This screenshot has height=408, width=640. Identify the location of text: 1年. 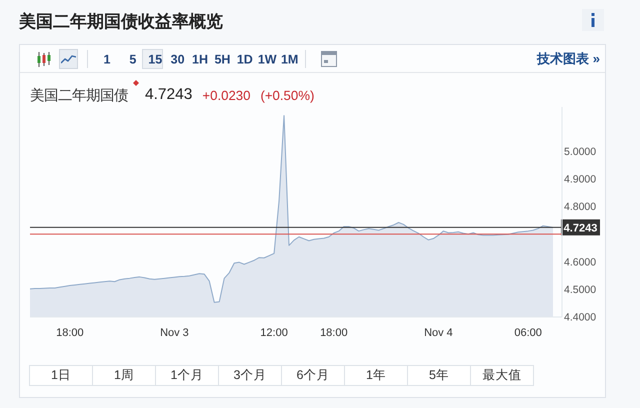
(376, 375).